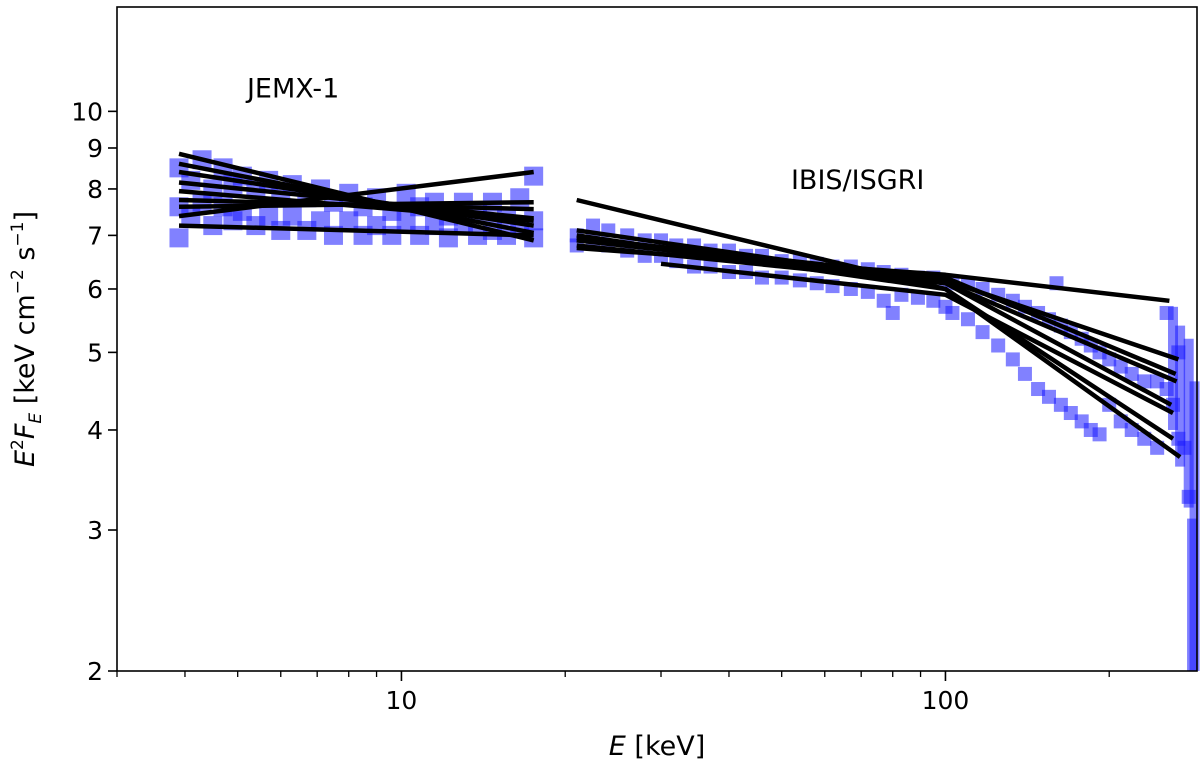 This screenshot has height=766, width=1200. I want to click on x-axis-label: E [keV], so click(657, 746).